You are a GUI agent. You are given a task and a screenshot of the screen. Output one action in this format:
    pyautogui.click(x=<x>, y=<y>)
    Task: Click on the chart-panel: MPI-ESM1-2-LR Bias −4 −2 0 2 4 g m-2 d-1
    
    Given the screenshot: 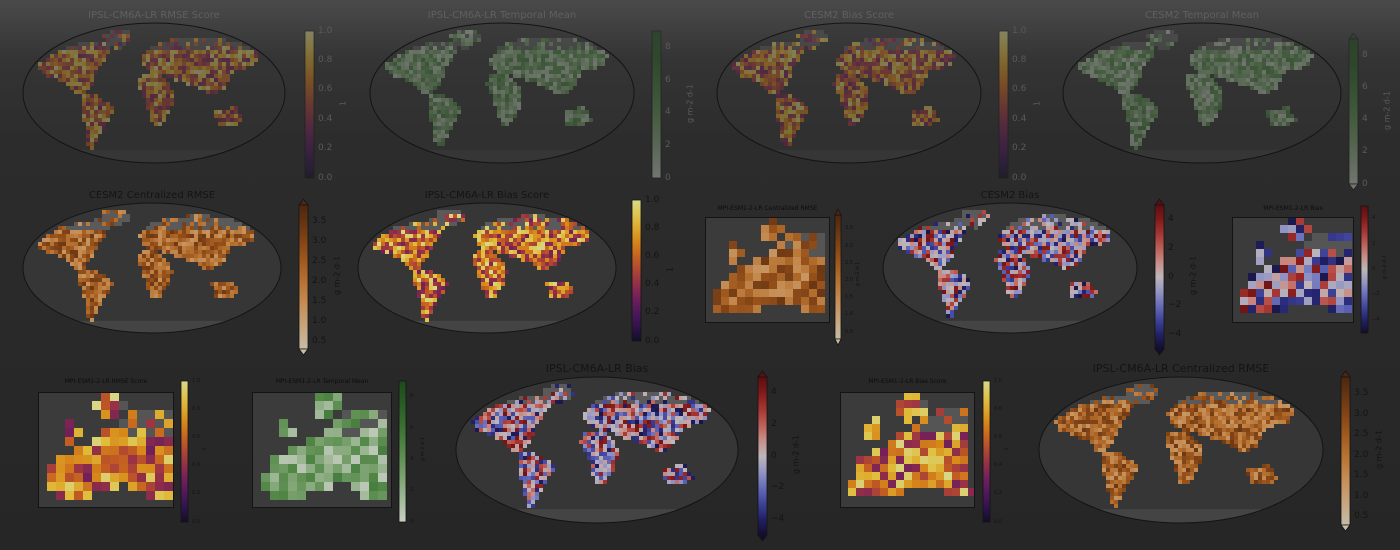 What is the action you would take?
    pyautogui.click(x=1310, y=269)
    